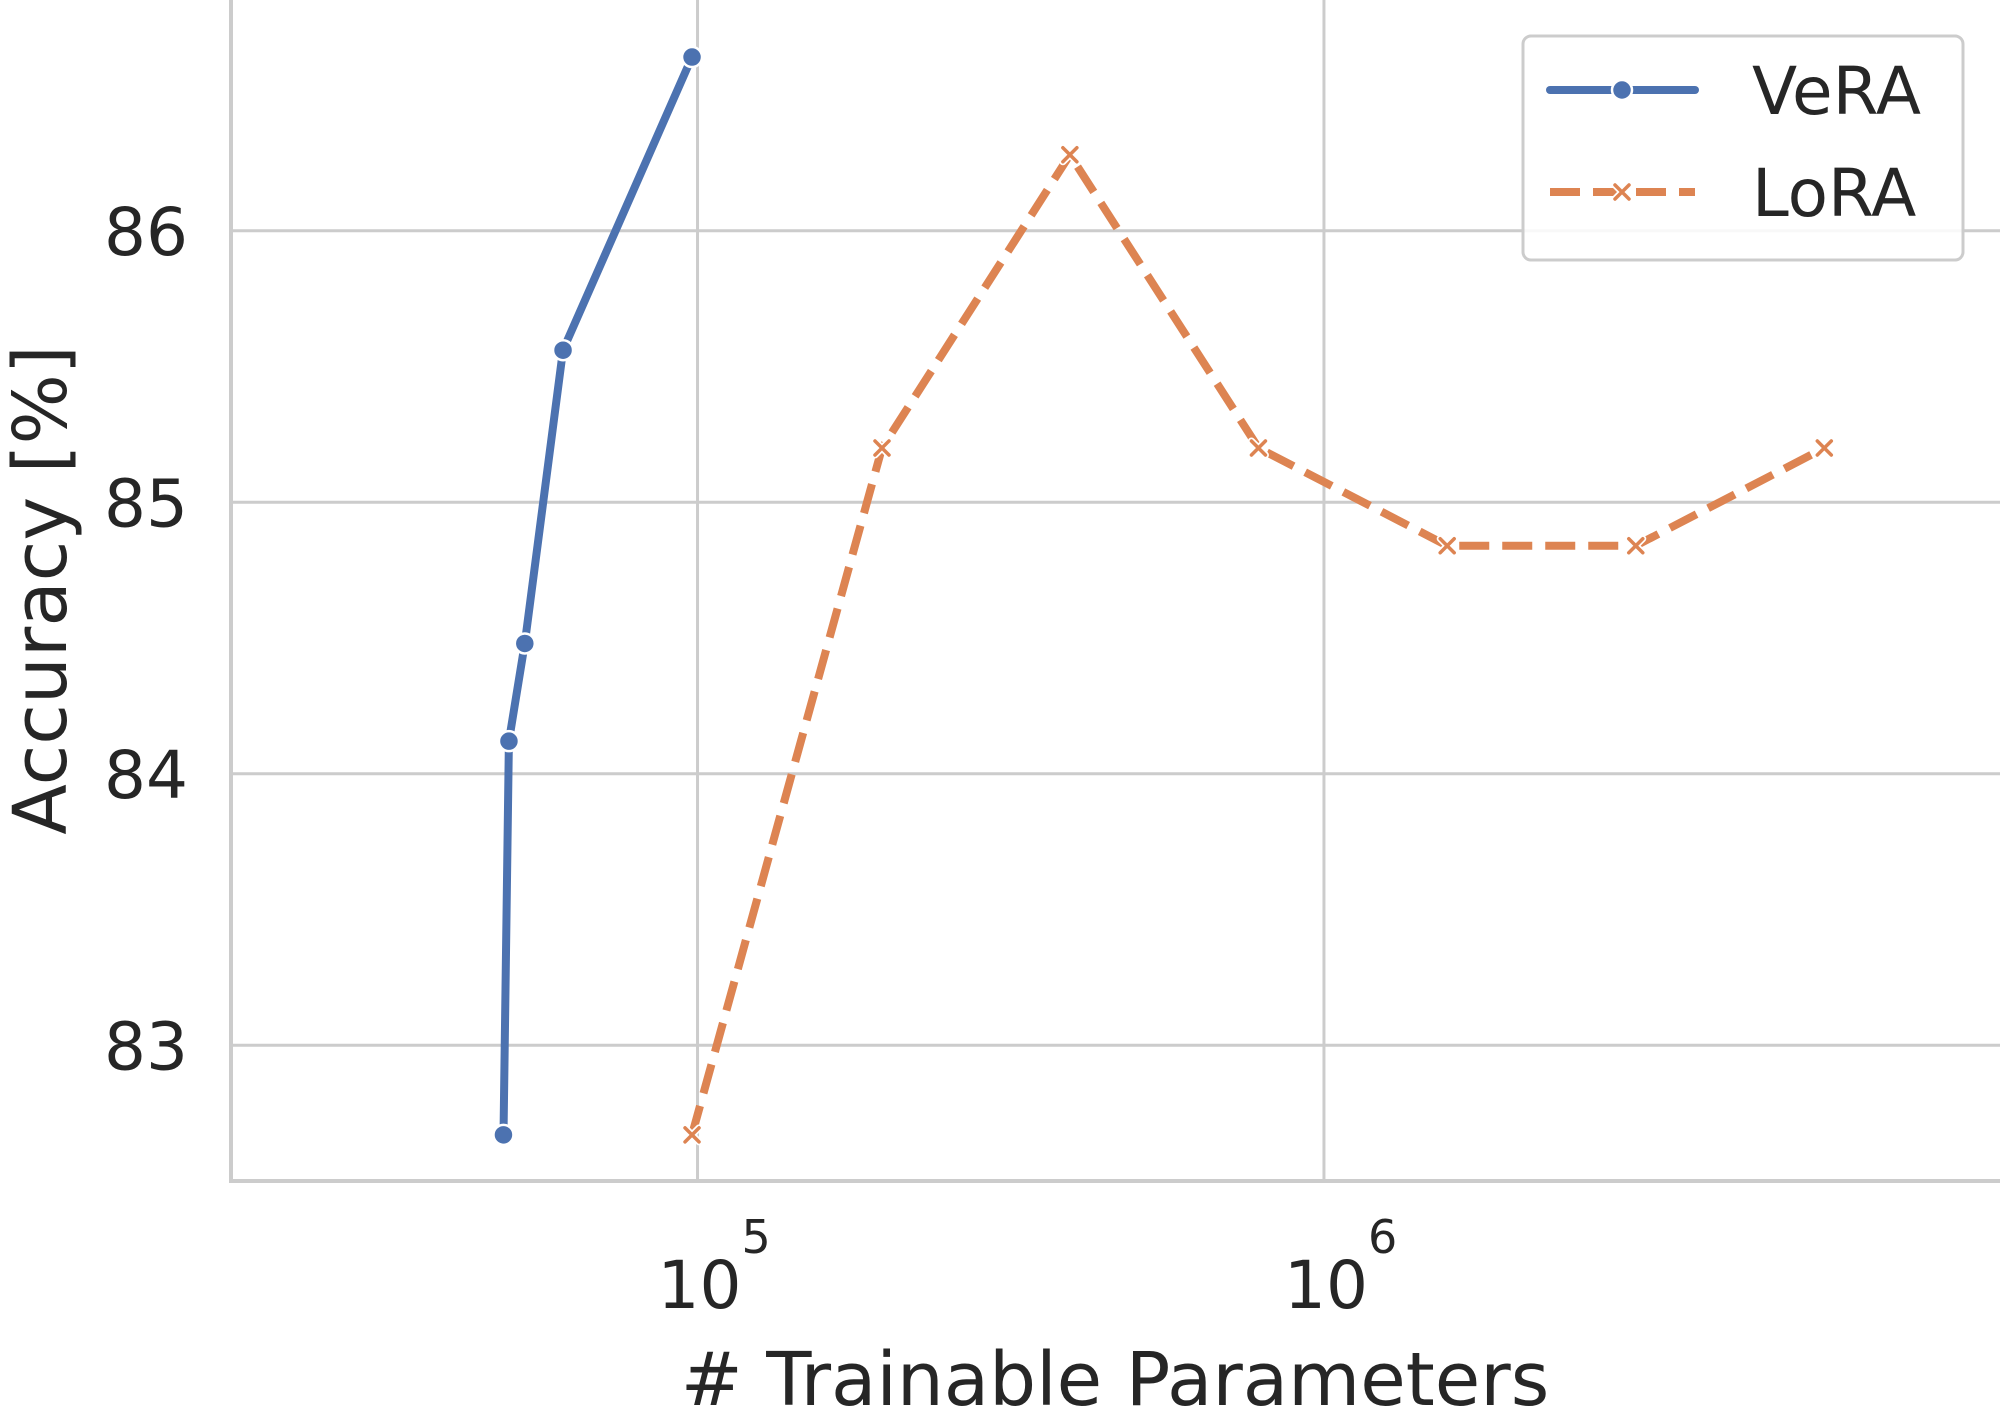  What do you see at coordinates (146, 775) in the screenshot?
I see `y-tick-label: 84` at bounding box center [146, 775].